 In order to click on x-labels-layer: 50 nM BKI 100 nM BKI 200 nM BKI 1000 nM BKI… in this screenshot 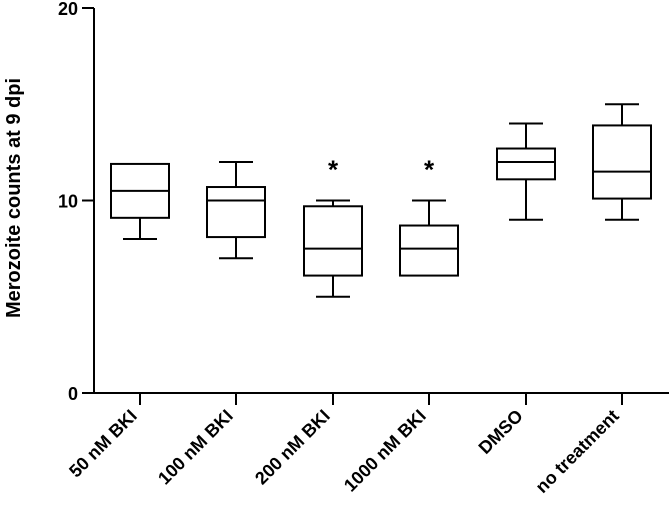, I will do `click(344, 451)`.